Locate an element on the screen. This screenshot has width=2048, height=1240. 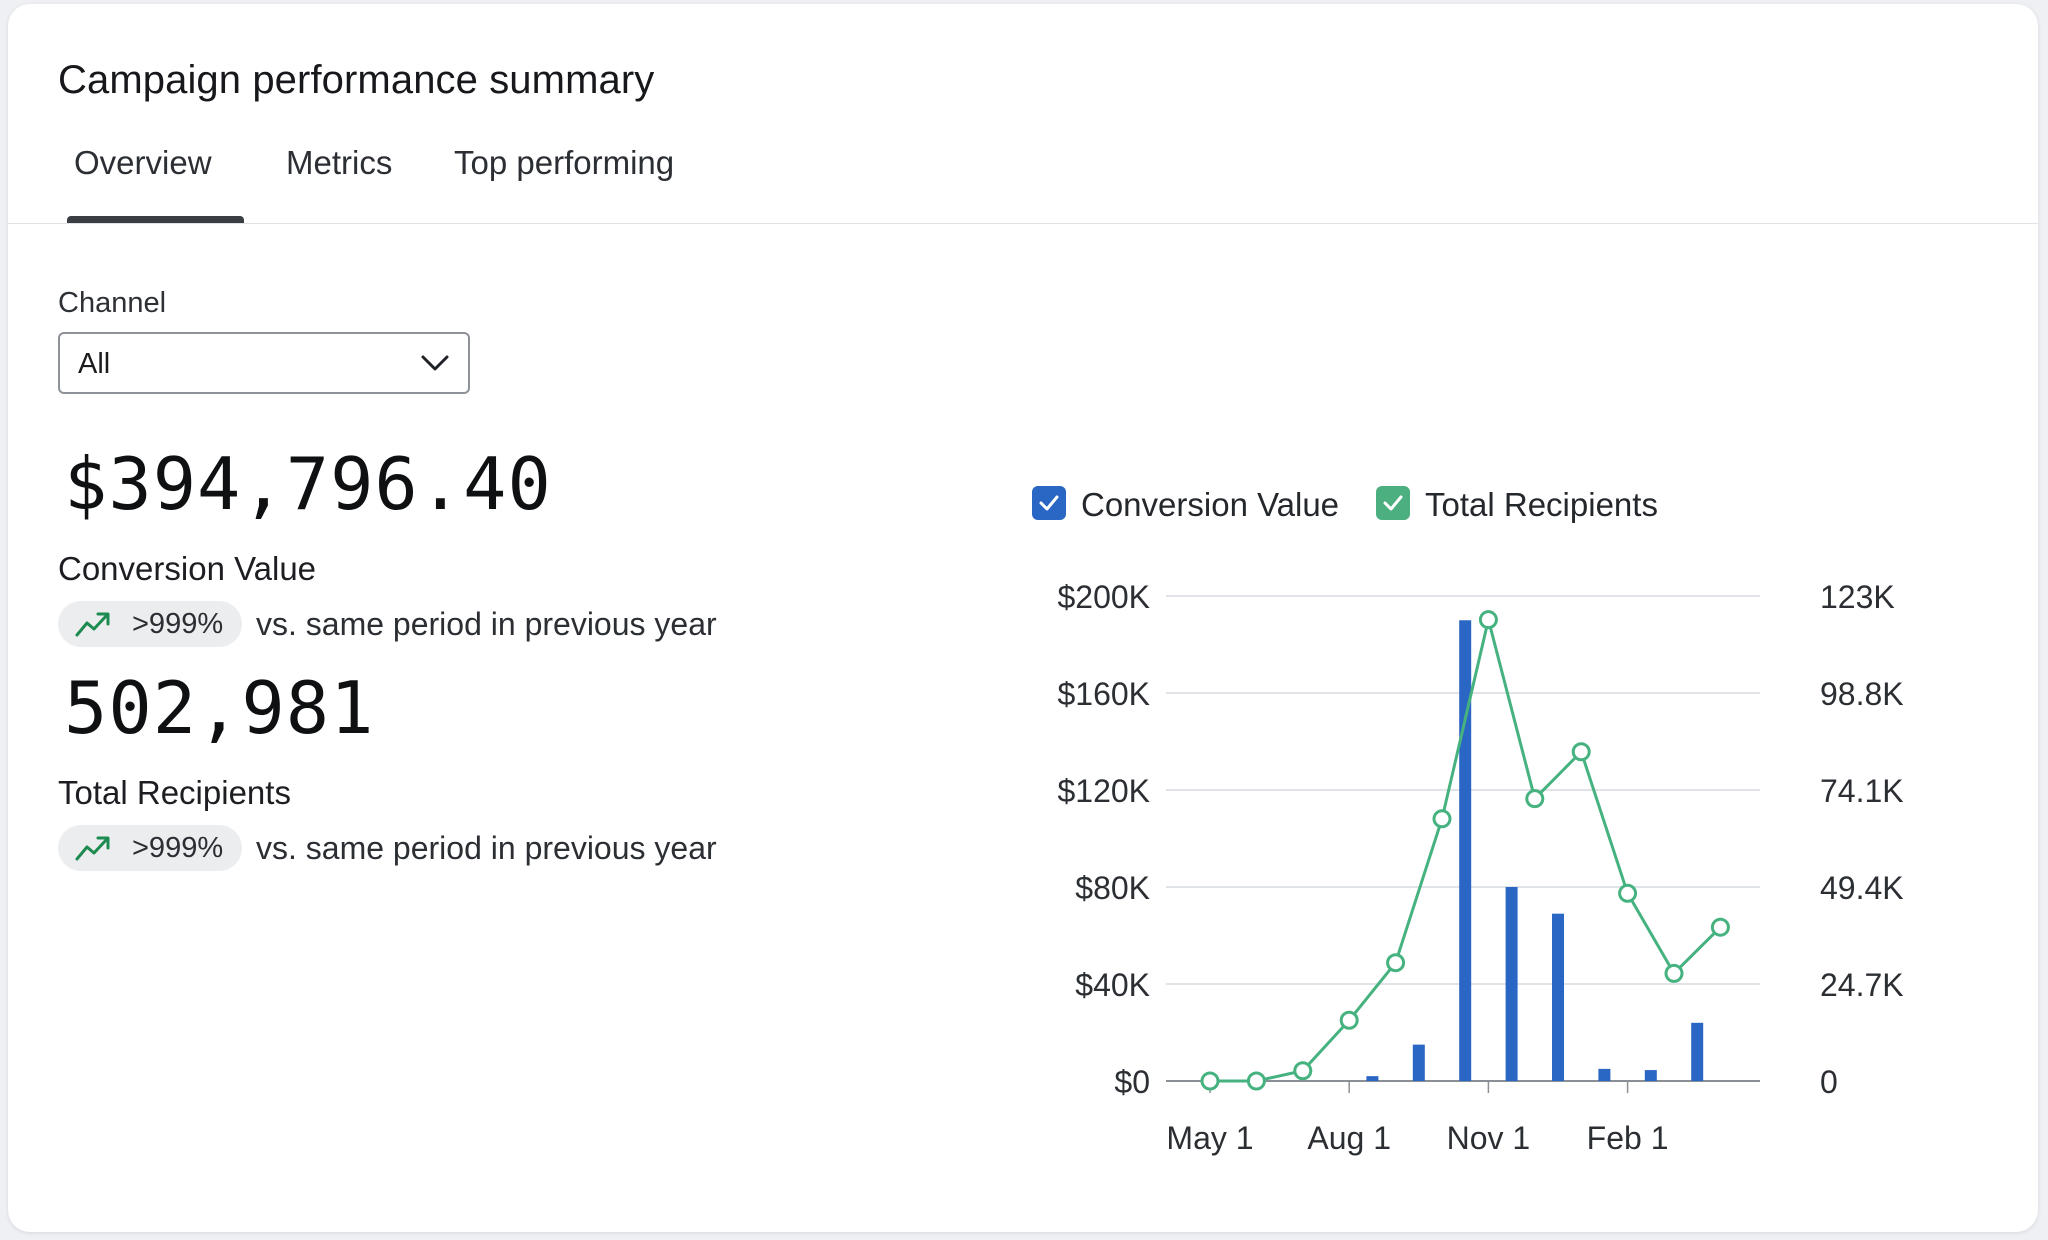
total-recipients-label: Total Recipients is located at coordinates (174, 792).